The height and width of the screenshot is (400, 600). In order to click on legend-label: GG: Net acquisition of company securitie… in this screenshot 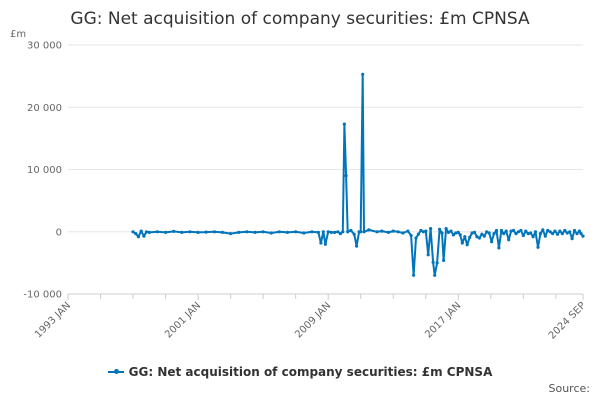, I will do `click(310, 372)`.